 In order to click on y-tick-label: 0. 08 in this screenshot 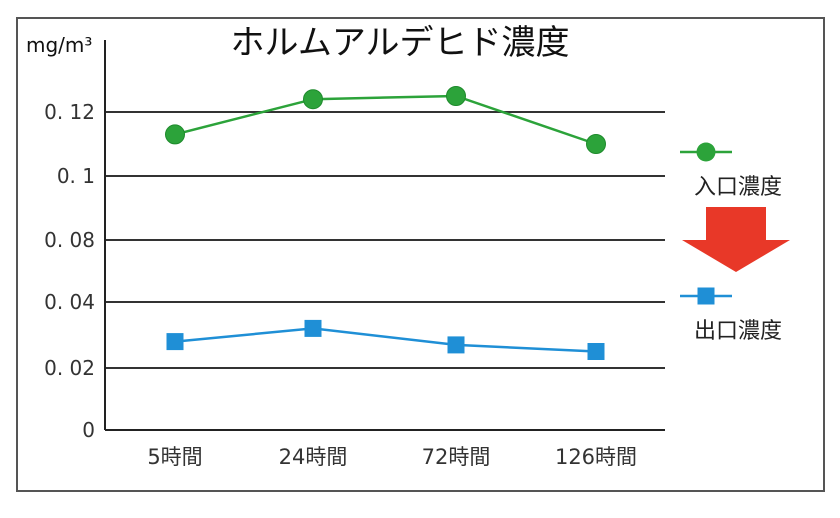, I will do `click(69, 240)`.